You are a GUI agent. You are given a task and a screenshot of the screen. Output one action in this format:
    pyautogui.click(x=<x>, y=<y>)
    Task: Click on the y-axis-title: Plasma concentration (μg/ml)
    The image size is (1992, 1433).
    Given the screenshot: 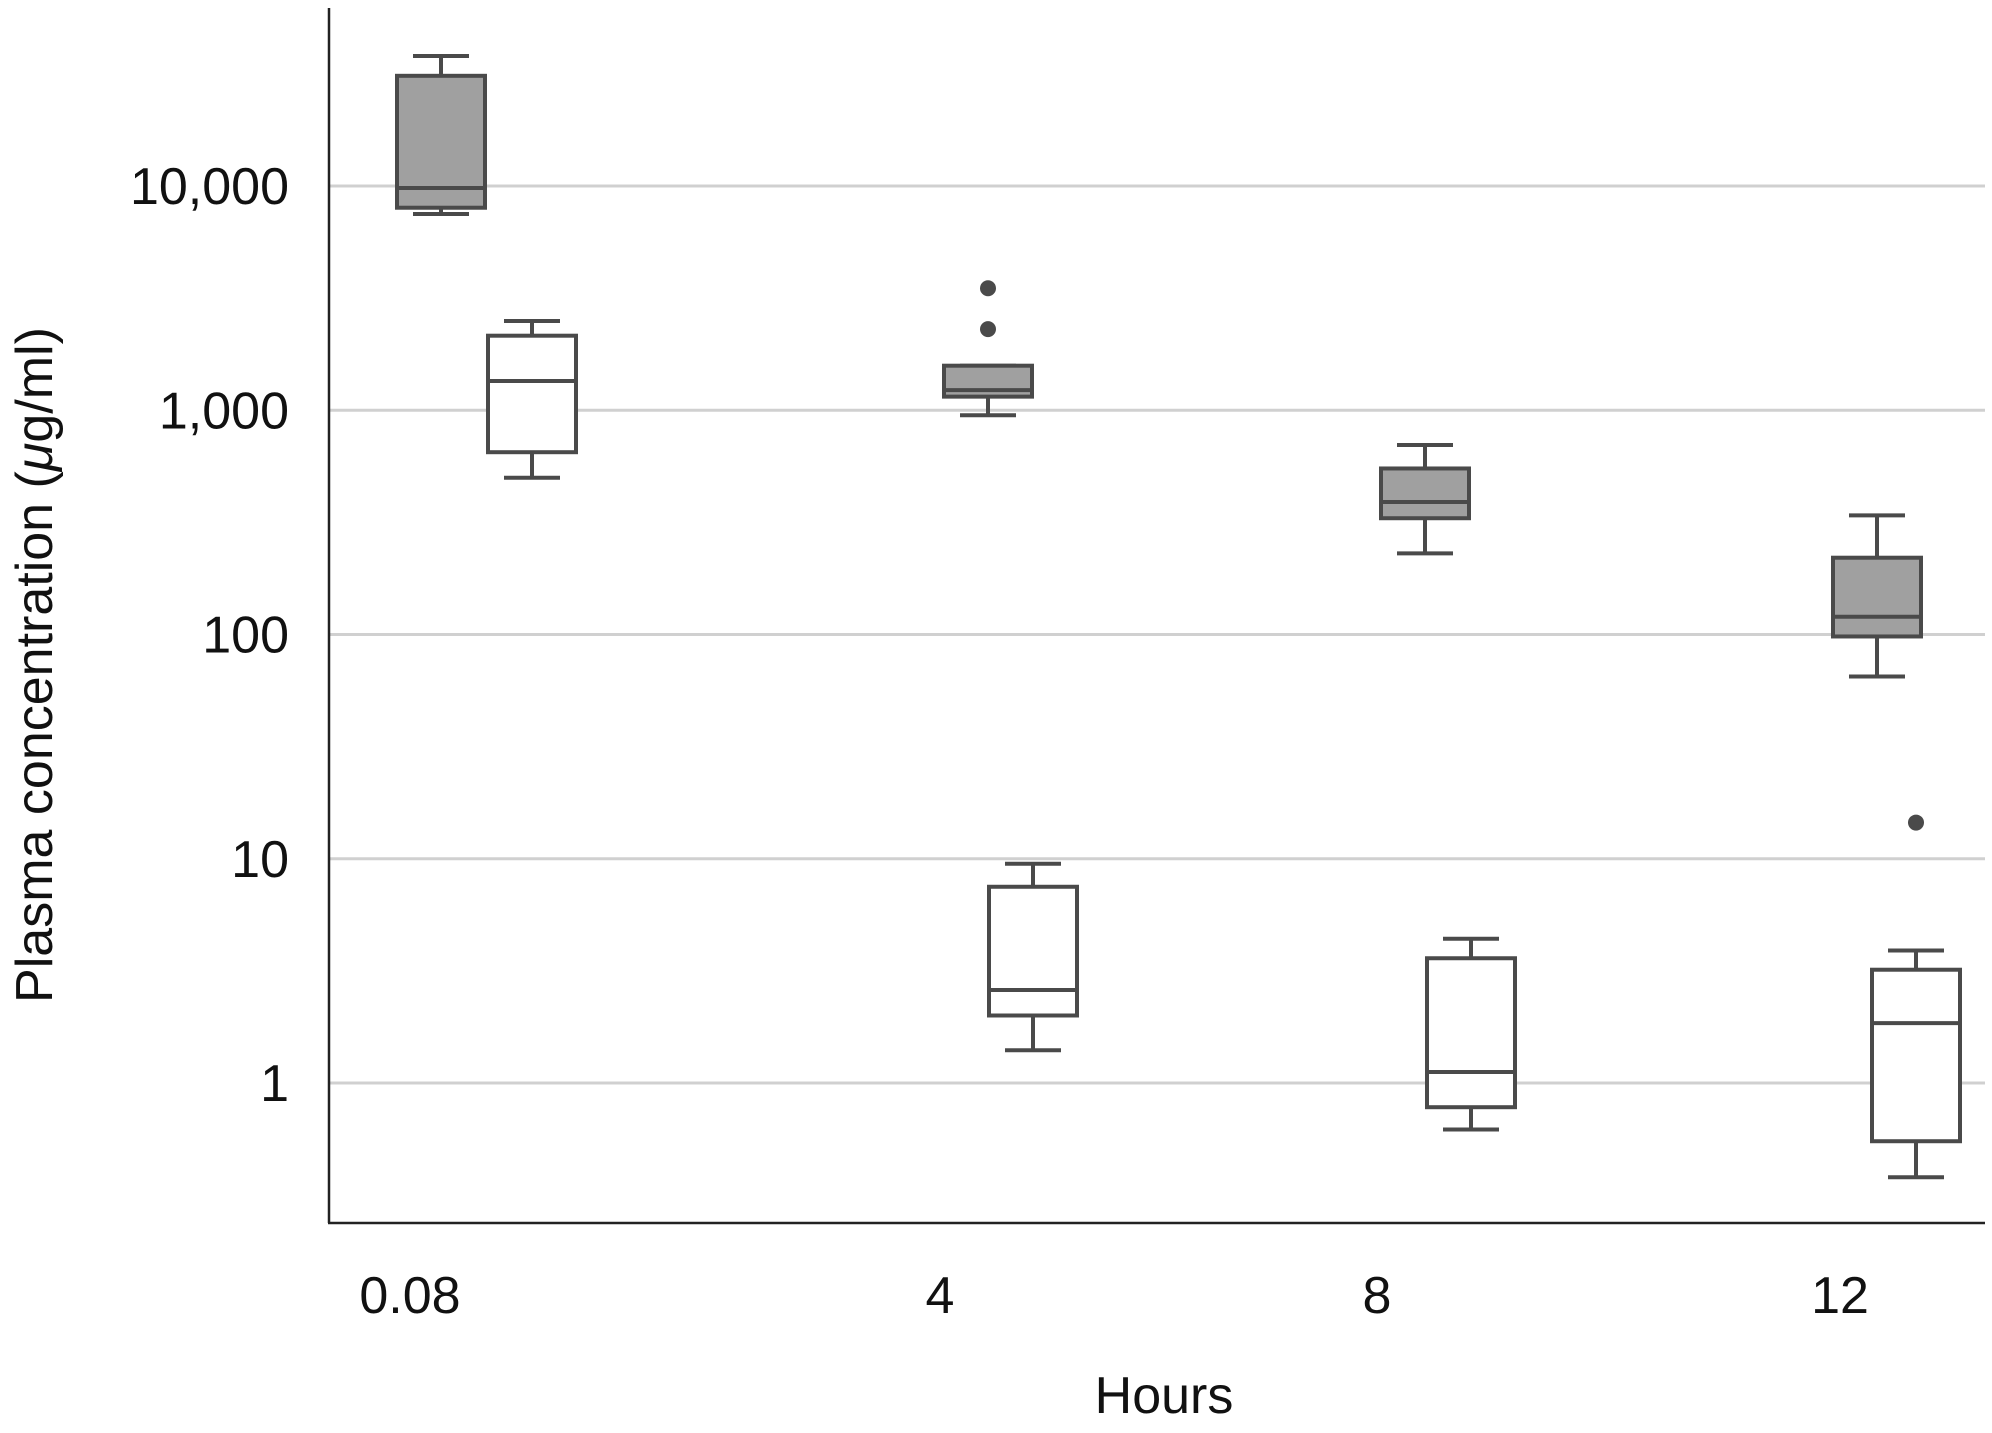 What is the action you would take?
    pyautogui.click(x=35, y=665)
    